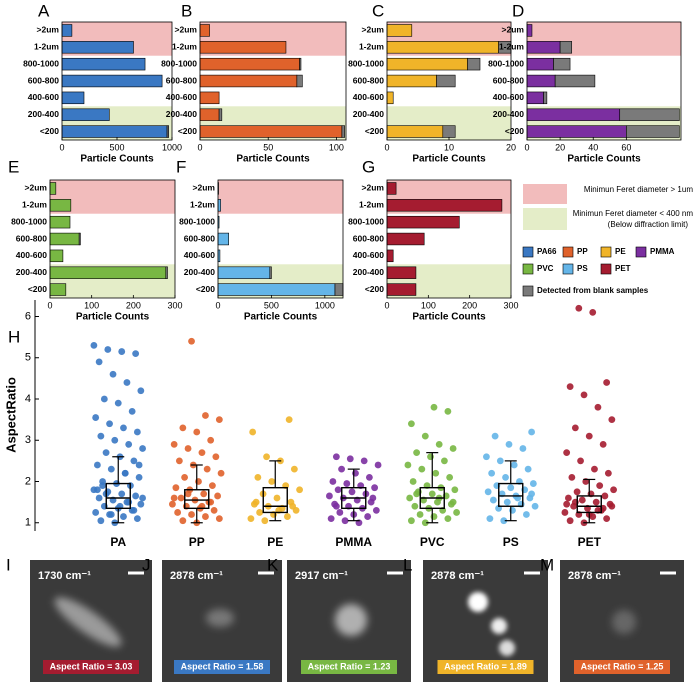  I want to click on x-tick-label: 500, so click(271, 305).